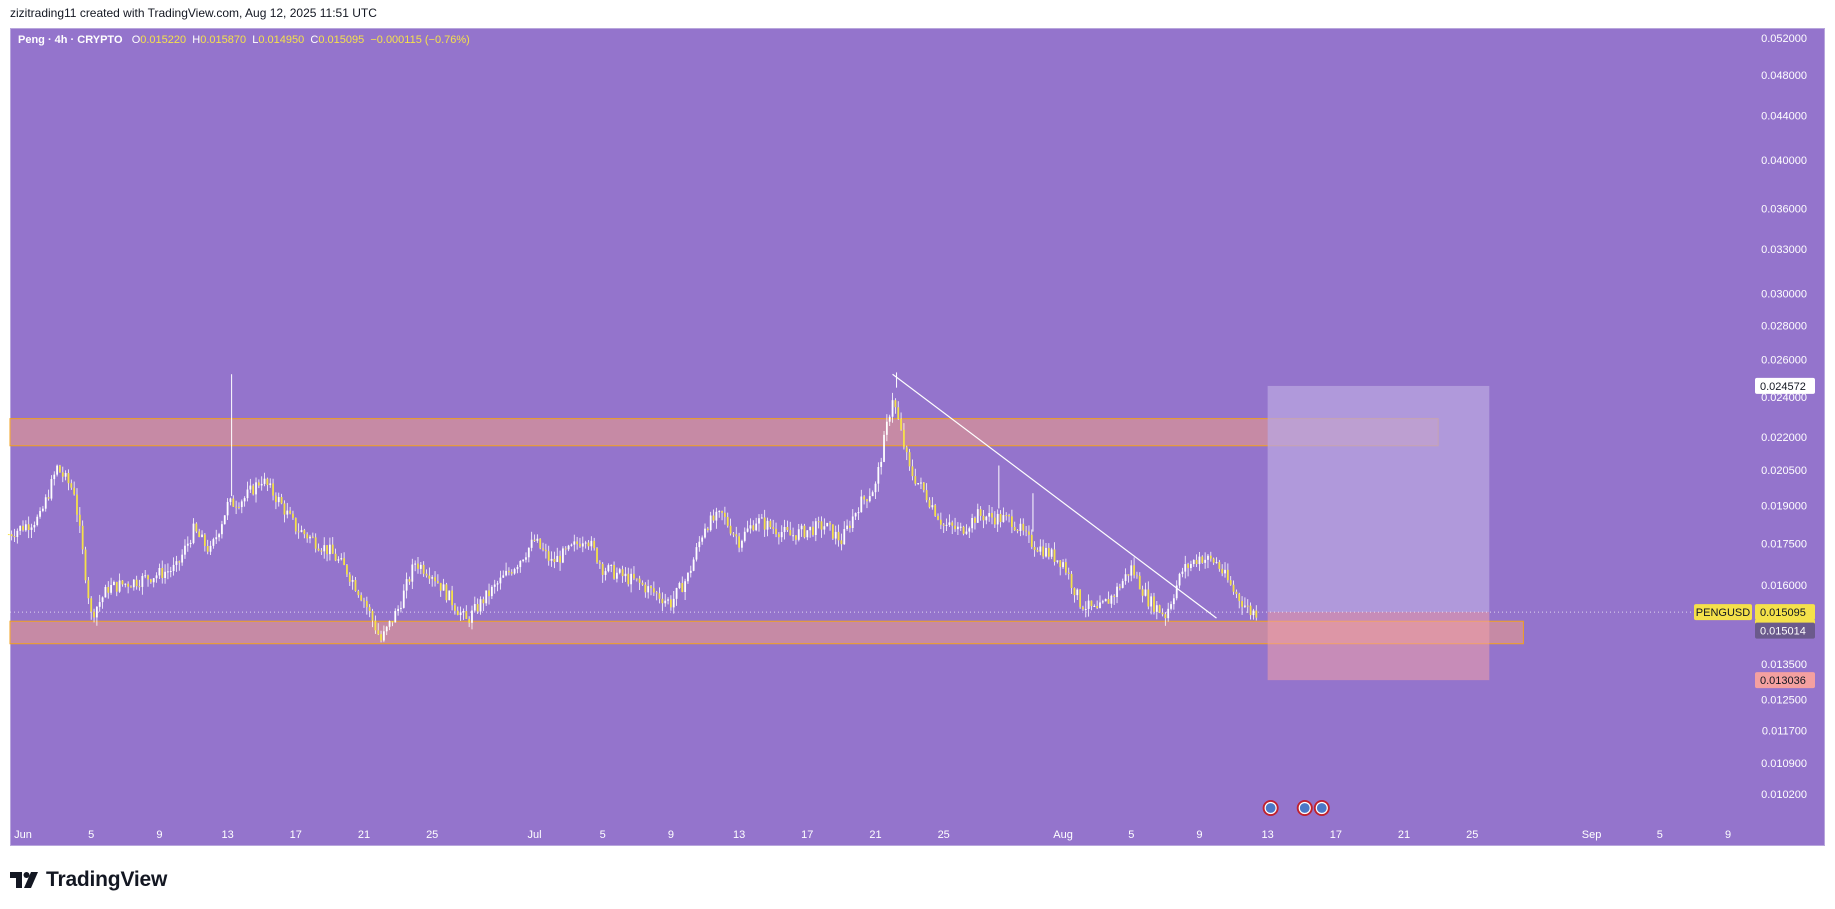 The image size is (1835, 909). I want to click on y-tick-label: 0.028000, so click(1784, 326).